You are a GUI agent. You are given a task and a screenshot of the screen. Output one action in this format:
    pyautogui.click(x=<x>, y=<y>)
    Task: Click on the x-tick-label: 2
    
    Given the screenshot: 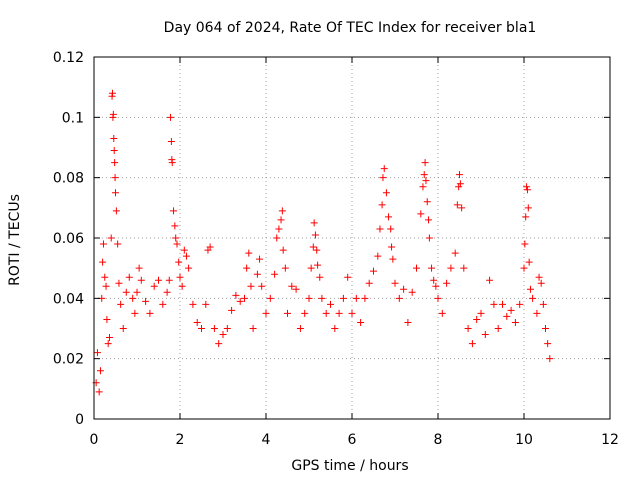 What is the action you would take?
    pyautogui.click(x=180, y=440)
    